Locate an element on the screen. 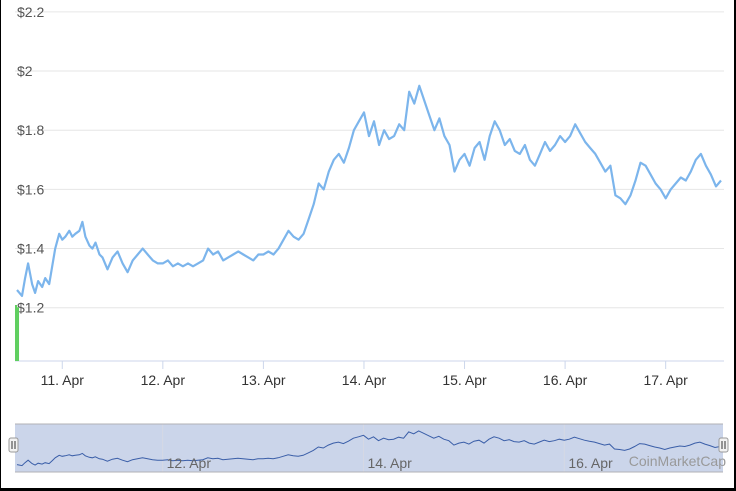 The width and height of the screenshot is (736, 491). navigator-tick-label: 16. Apr is located at coordinates (590, 463).